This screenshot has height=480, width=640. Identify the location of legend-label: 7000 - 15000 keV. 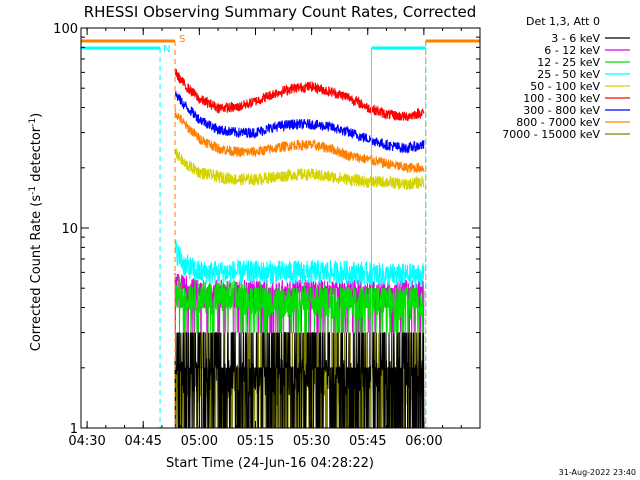
(551, 134).